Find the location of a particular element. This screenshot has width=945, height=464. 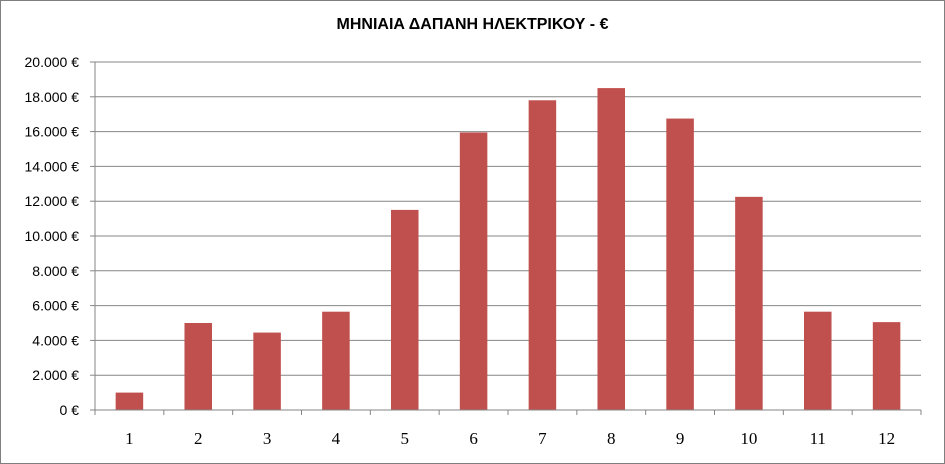

x-tick-label: 1 is located at coordinates (129, 438).